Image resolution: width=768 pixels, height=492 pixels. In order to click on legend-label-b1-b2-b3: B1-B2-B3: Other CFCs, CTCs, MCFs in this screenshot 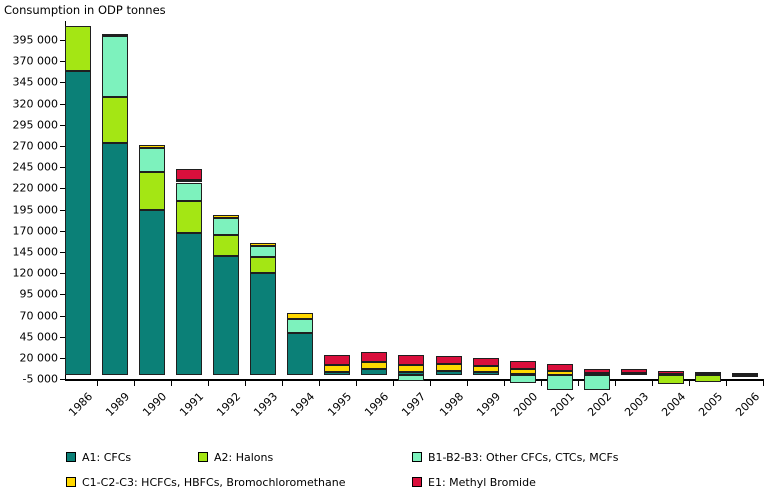, I will do `click(523, 457)`.